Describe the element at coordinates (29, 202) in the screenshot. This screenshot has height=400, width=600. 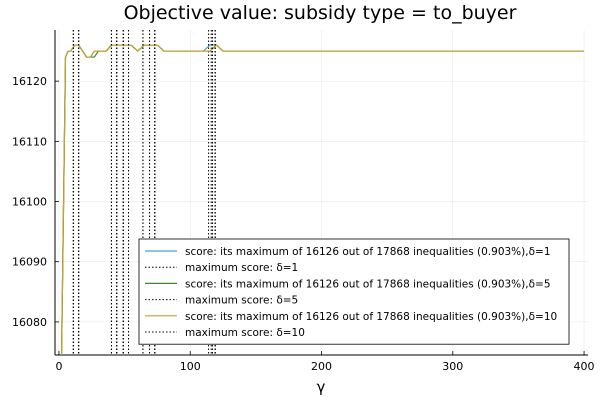
I see `y-tick-label: 16100` at that location.